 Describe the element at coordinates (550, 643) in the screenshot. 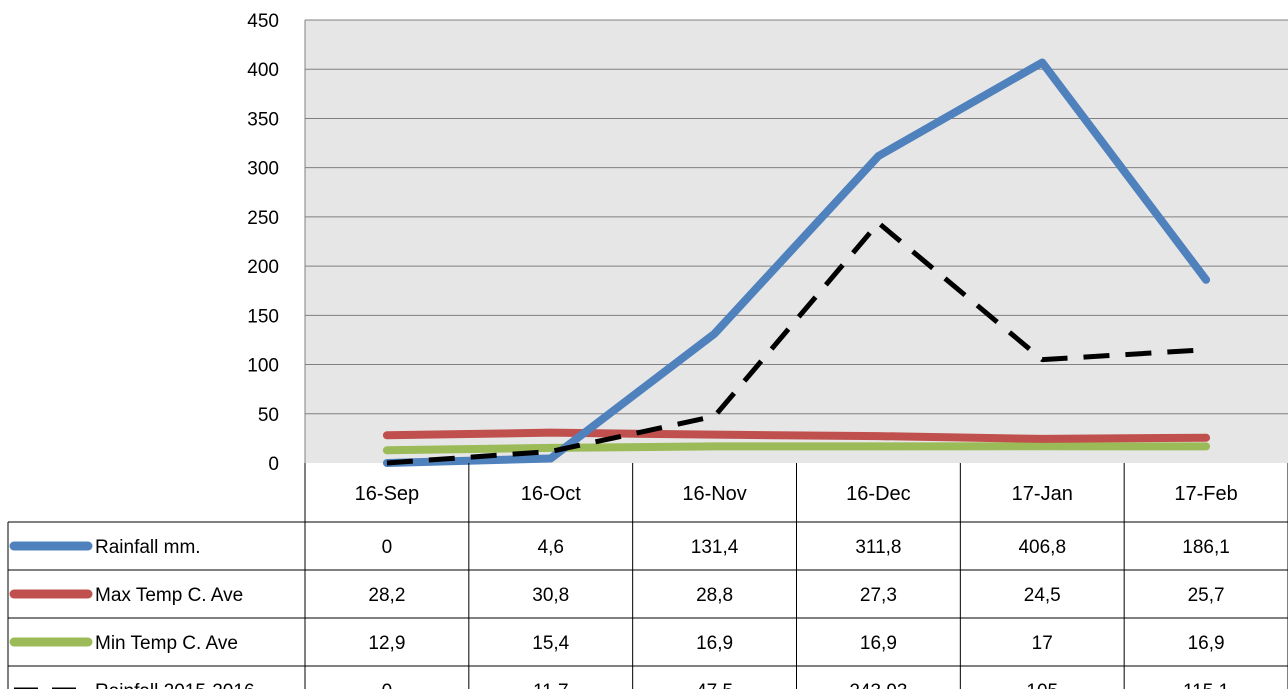

I see `data-label: 15,4` at that location.